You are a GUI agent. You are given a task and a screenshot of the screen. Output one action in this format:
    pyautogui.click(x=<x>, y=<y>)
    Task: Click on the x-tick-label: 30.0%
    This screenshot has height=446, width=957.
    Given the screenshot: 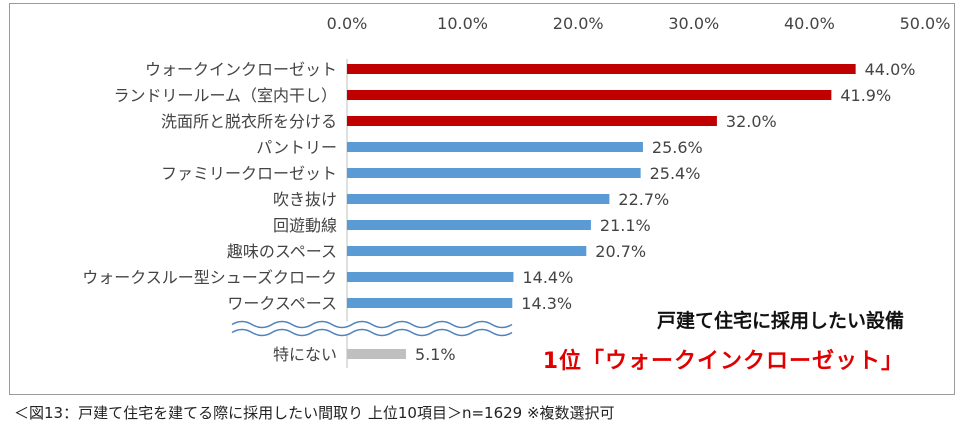 What is the action you would take?
    pyautogui.click(x=693, y=23)
    